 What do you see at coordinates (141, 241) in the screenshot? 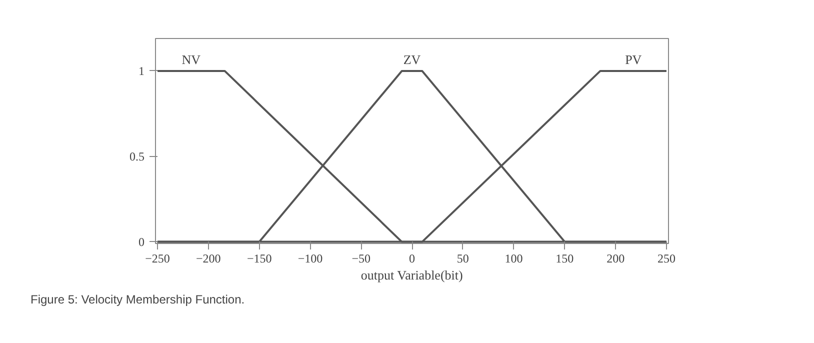
I see `y-tick-label: 0` at bounding box center [141, 241].